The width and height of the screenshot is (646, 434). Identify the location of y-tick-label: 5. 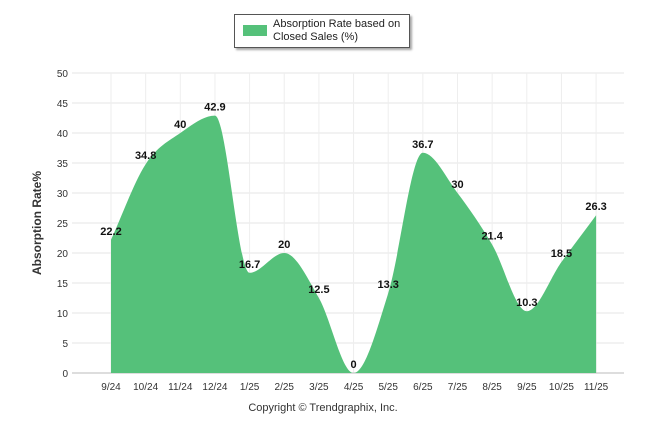
(65, 344).